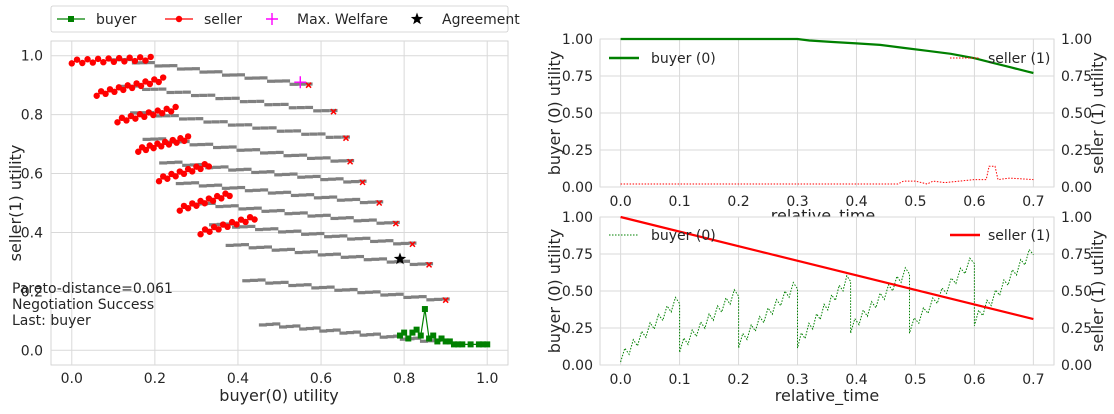 The image size is (1114, 414). Describe the element at coordinates (83, 305) in the screenshot. I see `annotation-status: Negotiation Success` at that location.